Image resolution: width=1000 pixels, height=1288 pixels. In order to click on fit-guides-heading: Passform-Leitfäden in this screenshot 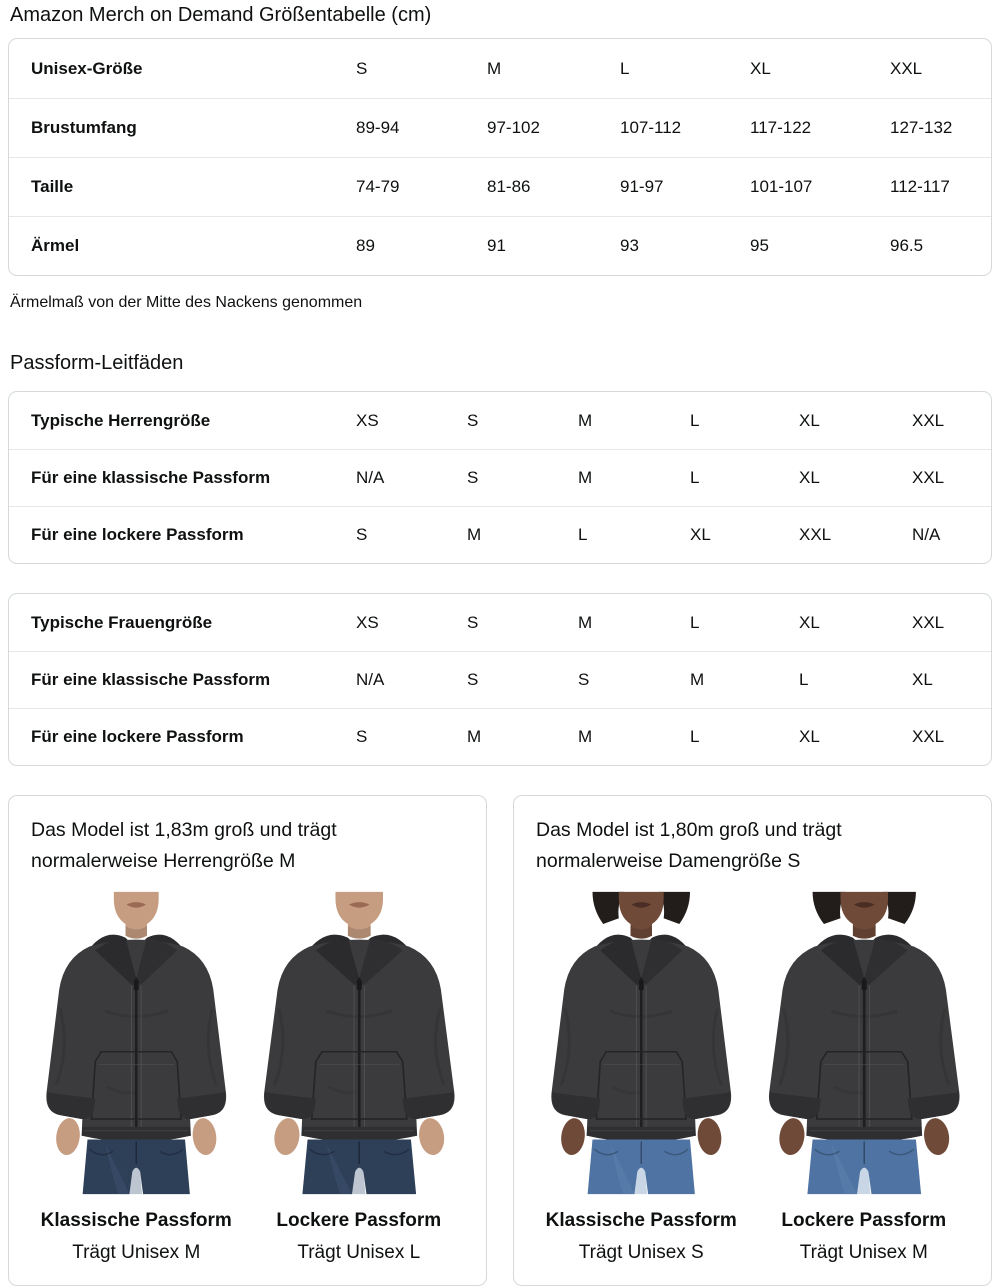, I will do `click(97, 363)`.